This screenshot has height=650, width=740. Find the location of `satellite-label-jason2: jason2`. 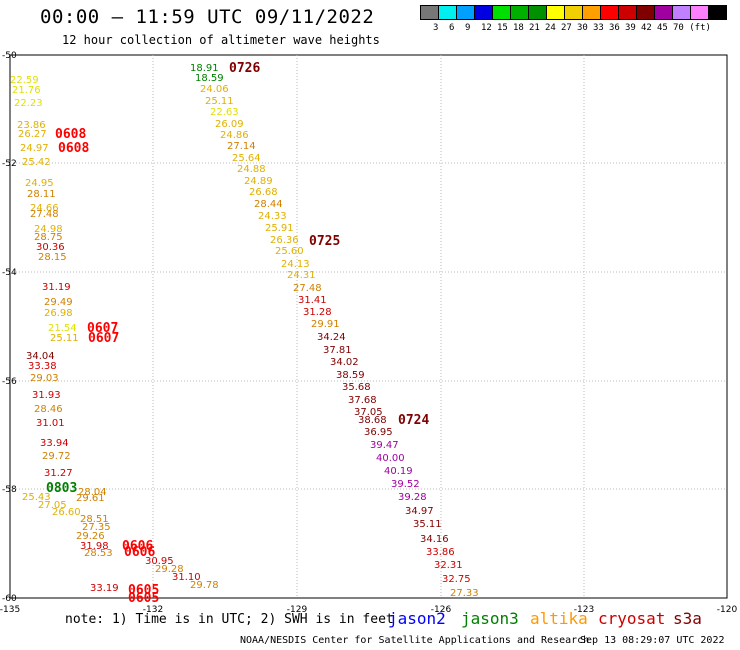

satellite-label-jason2: jason2 is located at coordinates (417, 618).